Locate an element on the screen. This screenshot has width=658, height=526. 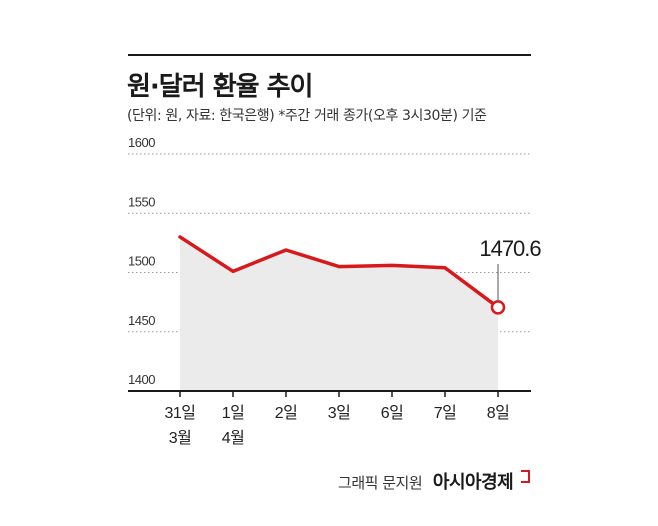
y-tick-label: 1550 is located at coordinates (141, 201).